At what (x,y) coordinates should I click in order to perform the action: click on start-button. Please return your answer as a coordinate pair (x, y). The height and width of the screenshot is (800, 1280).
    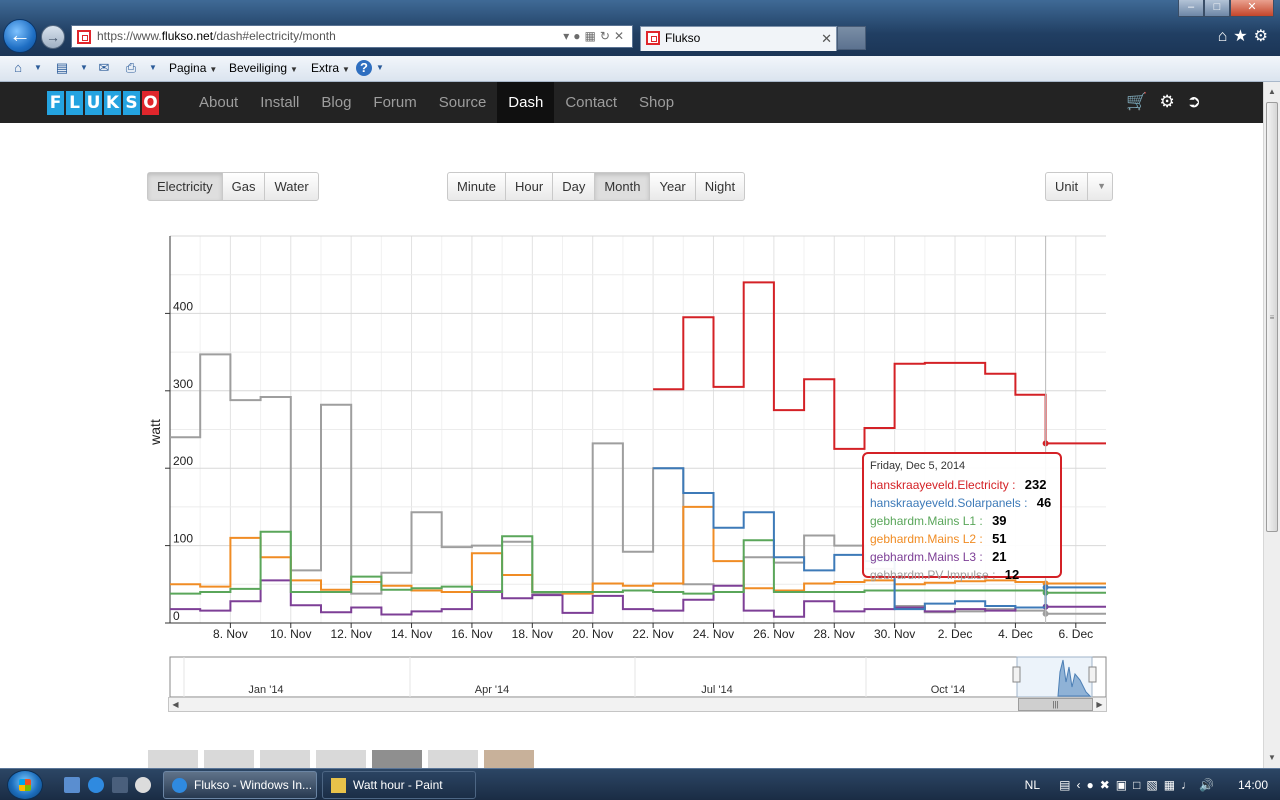
    Looking at the image, I should click on (25, 785).